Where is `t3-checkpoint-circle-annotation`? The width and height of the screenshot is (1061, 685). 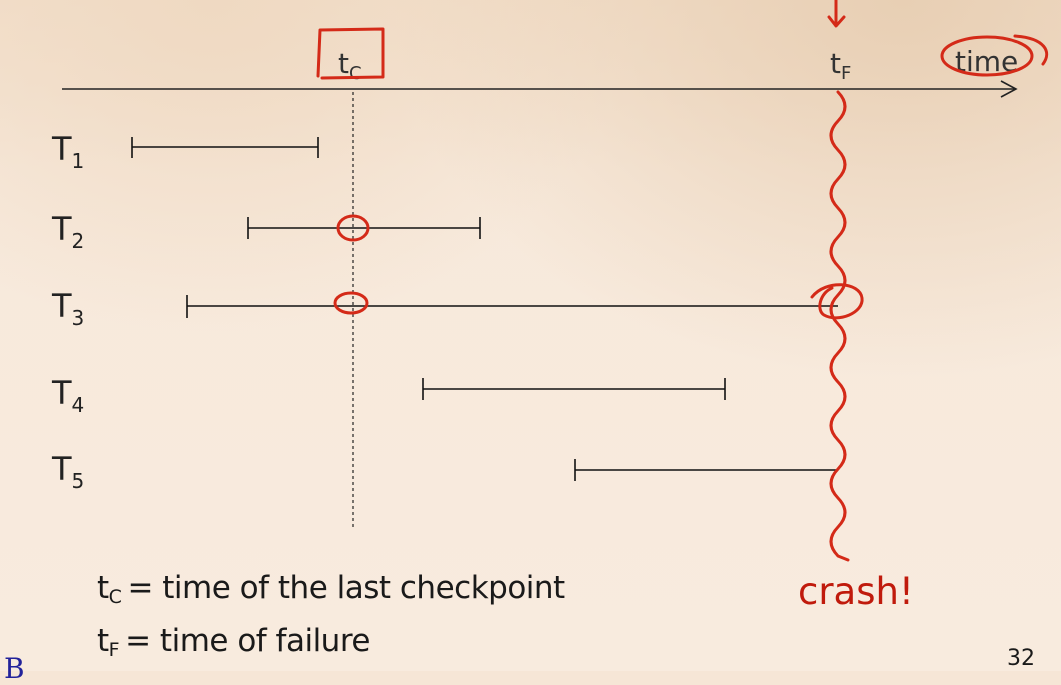 t3-checkpoint-circle-annotation is located at coordinates (351, 303).